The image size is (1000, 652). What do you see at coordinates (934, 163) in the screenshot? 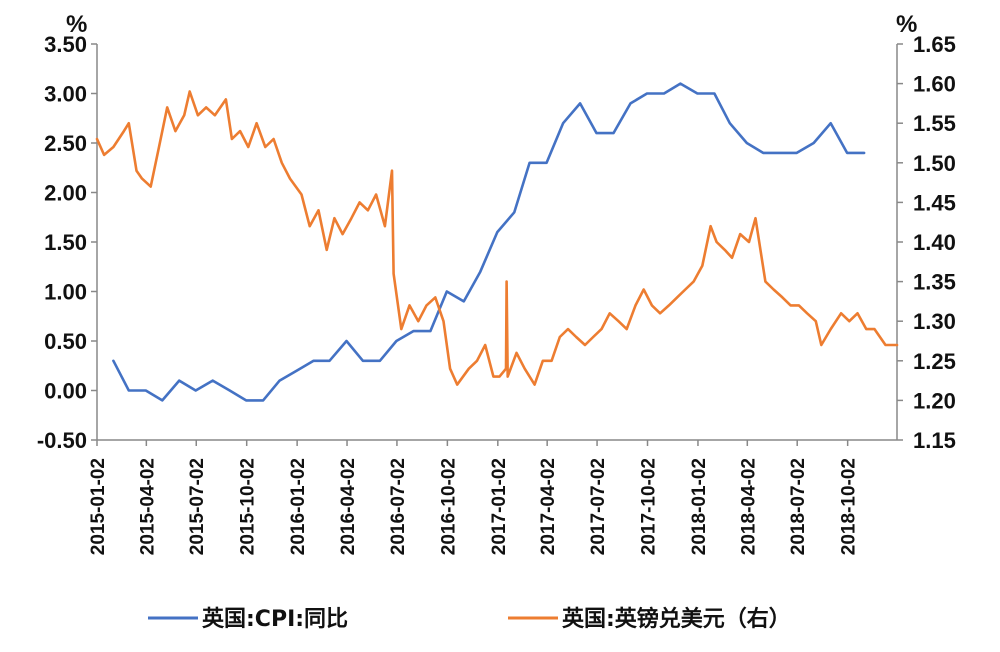
I see `right-tick-label: 1.50` at bounding box center [934, 163].